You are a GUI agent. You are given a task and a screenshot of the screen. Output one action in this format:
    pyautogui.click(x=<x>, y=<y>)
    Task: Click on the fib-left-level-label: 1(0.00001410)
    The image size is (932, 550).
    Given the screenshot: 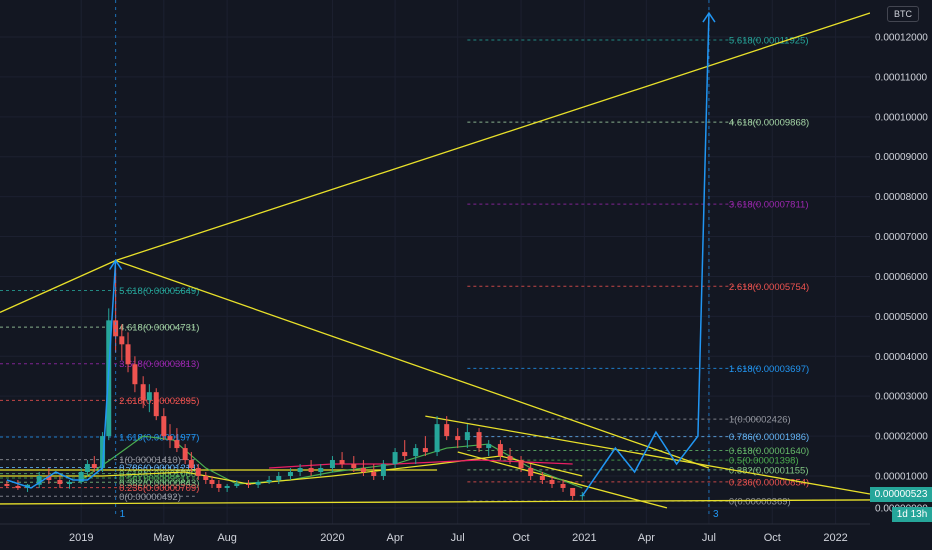 What is the action you would take?
    pyautogui.click(x=150, y=460)
    